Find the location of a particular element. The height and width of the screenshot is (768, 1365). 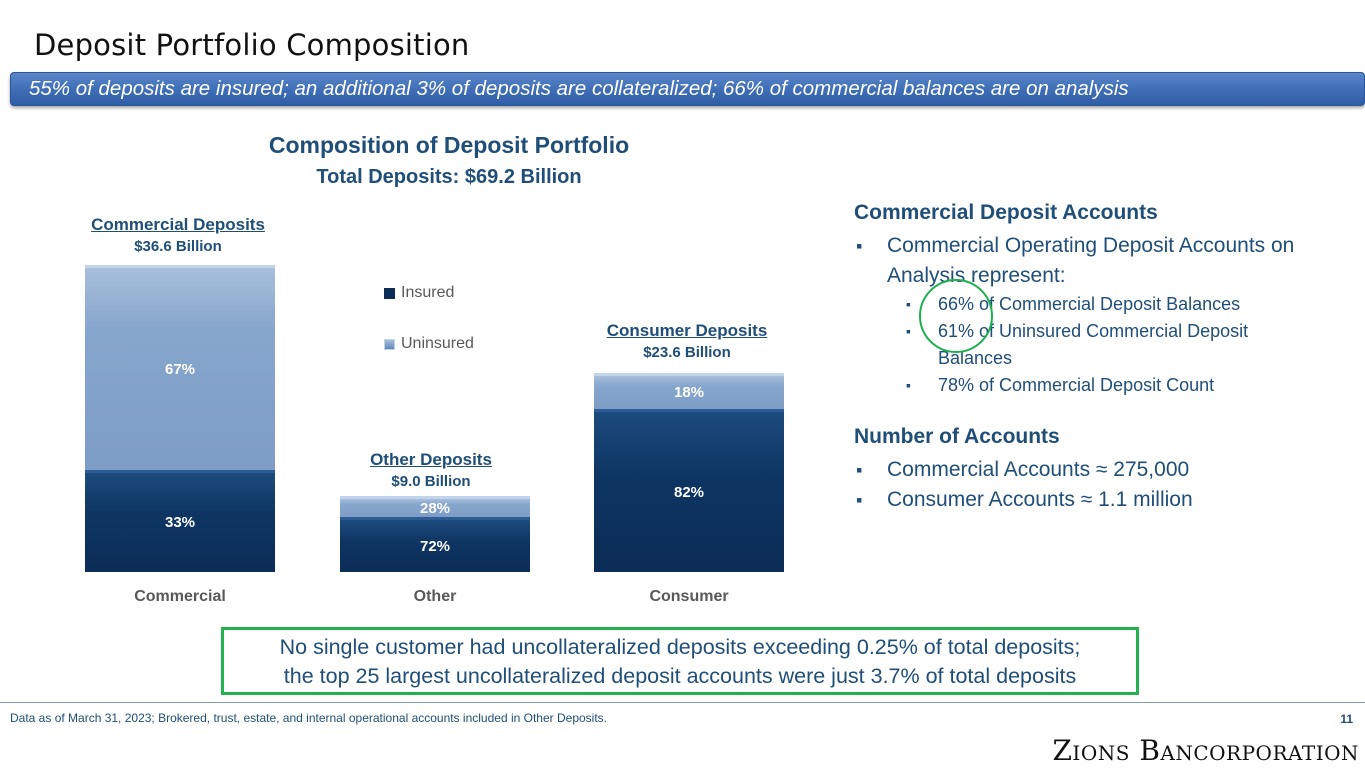

legend-swatch-insured is located at coordinates (389, 293).